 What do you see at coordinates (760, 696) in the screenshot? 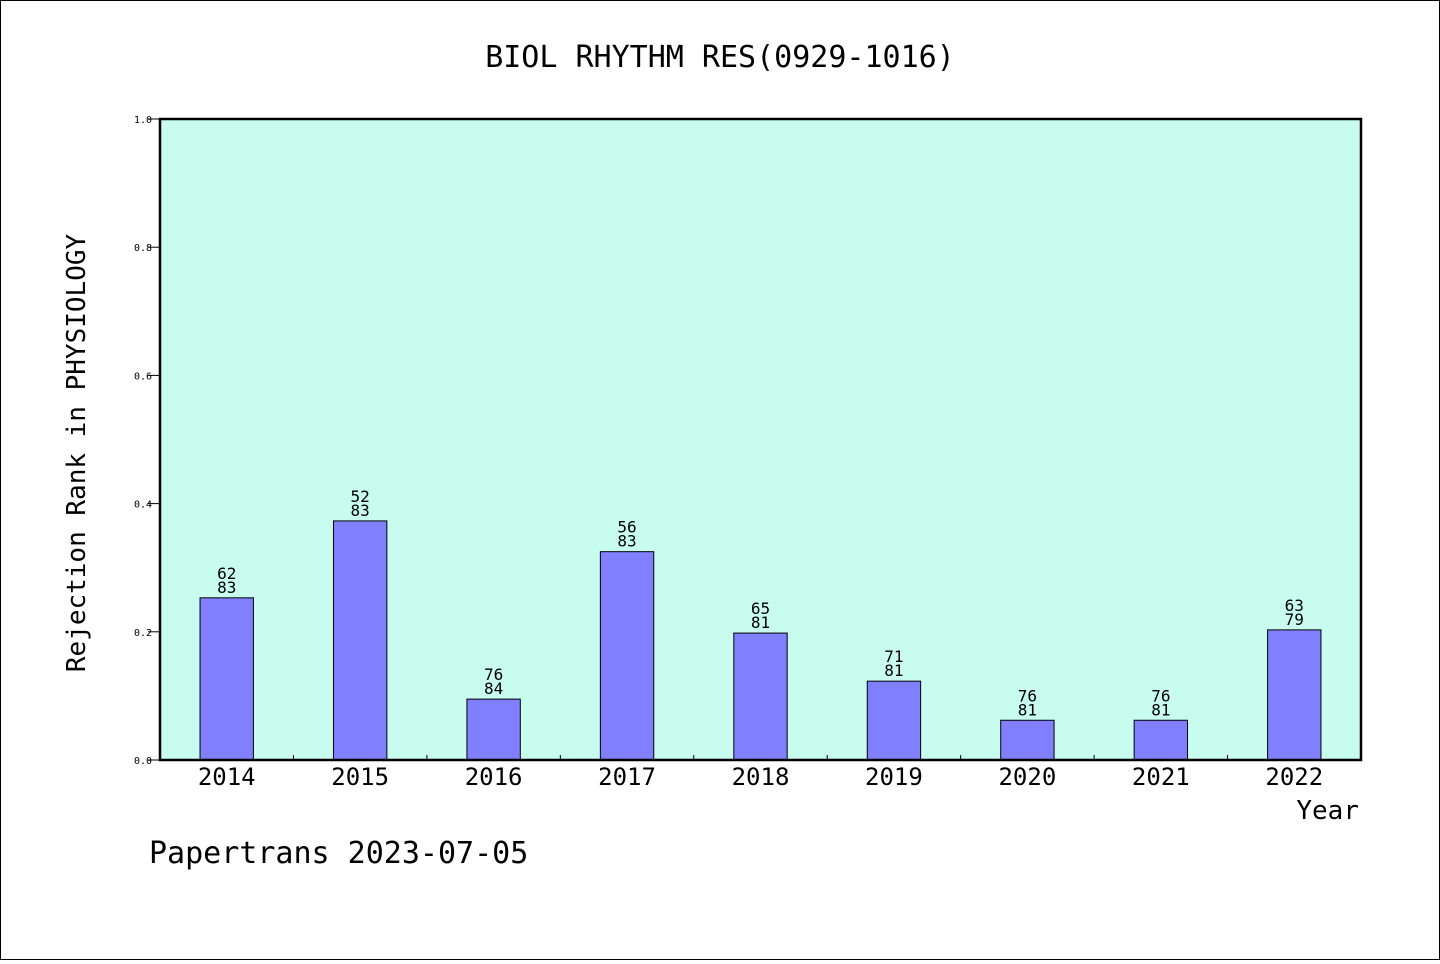
I see `bar-2018` at bounding box center [760, 696].